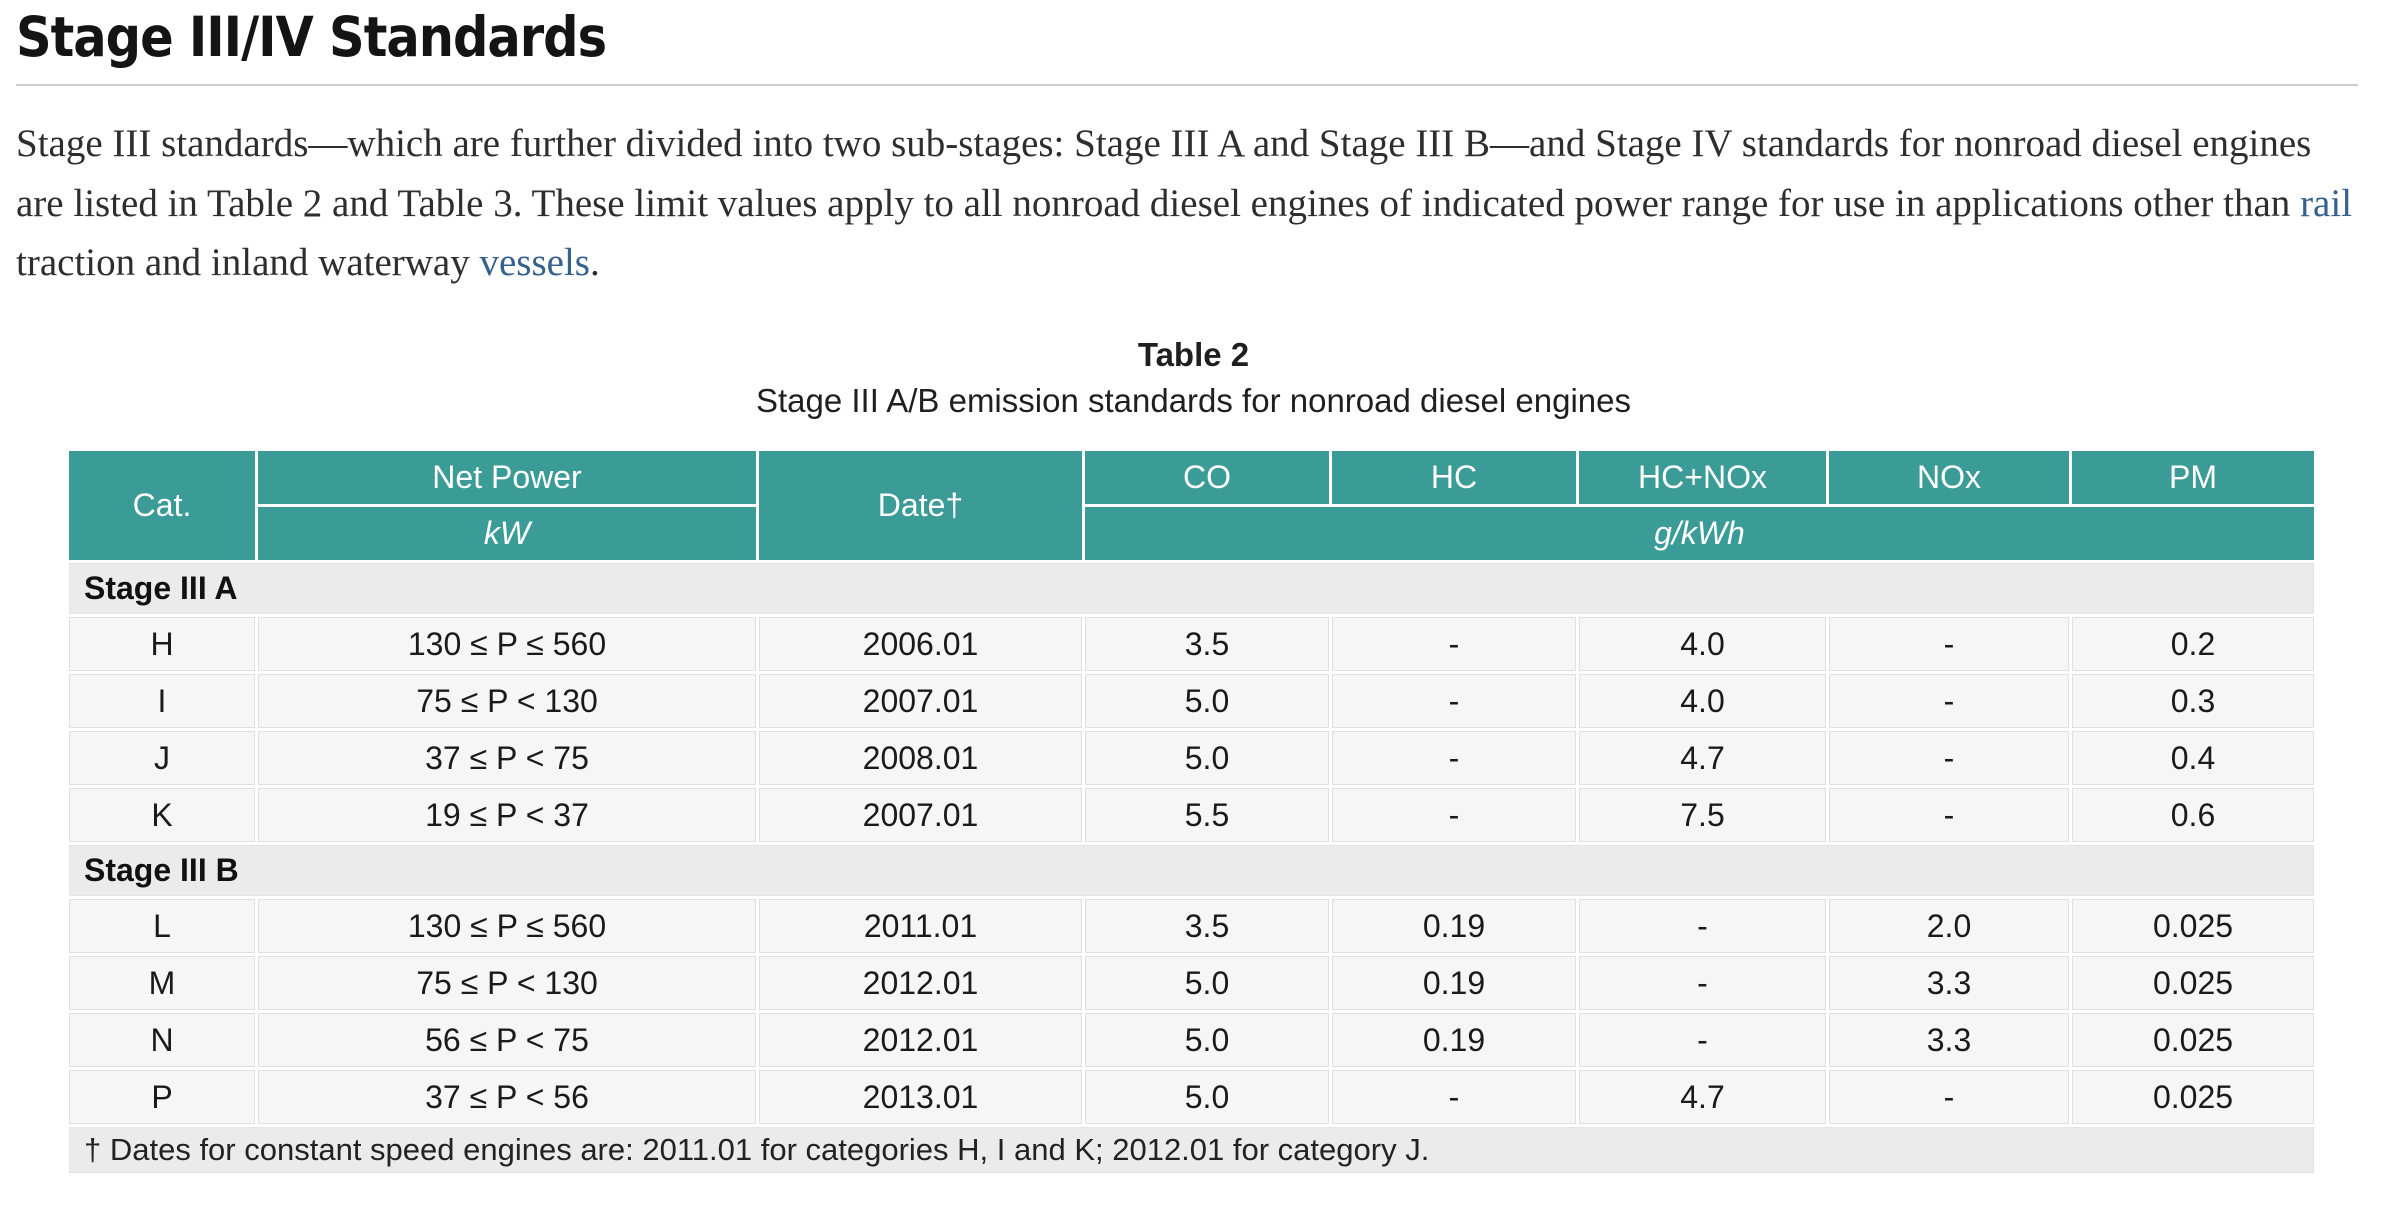 This screenshot has width=2398, height=1222. Describe the element at coordinates (1207, 478) in the screenshot. I see `header-co: CO` at that location.